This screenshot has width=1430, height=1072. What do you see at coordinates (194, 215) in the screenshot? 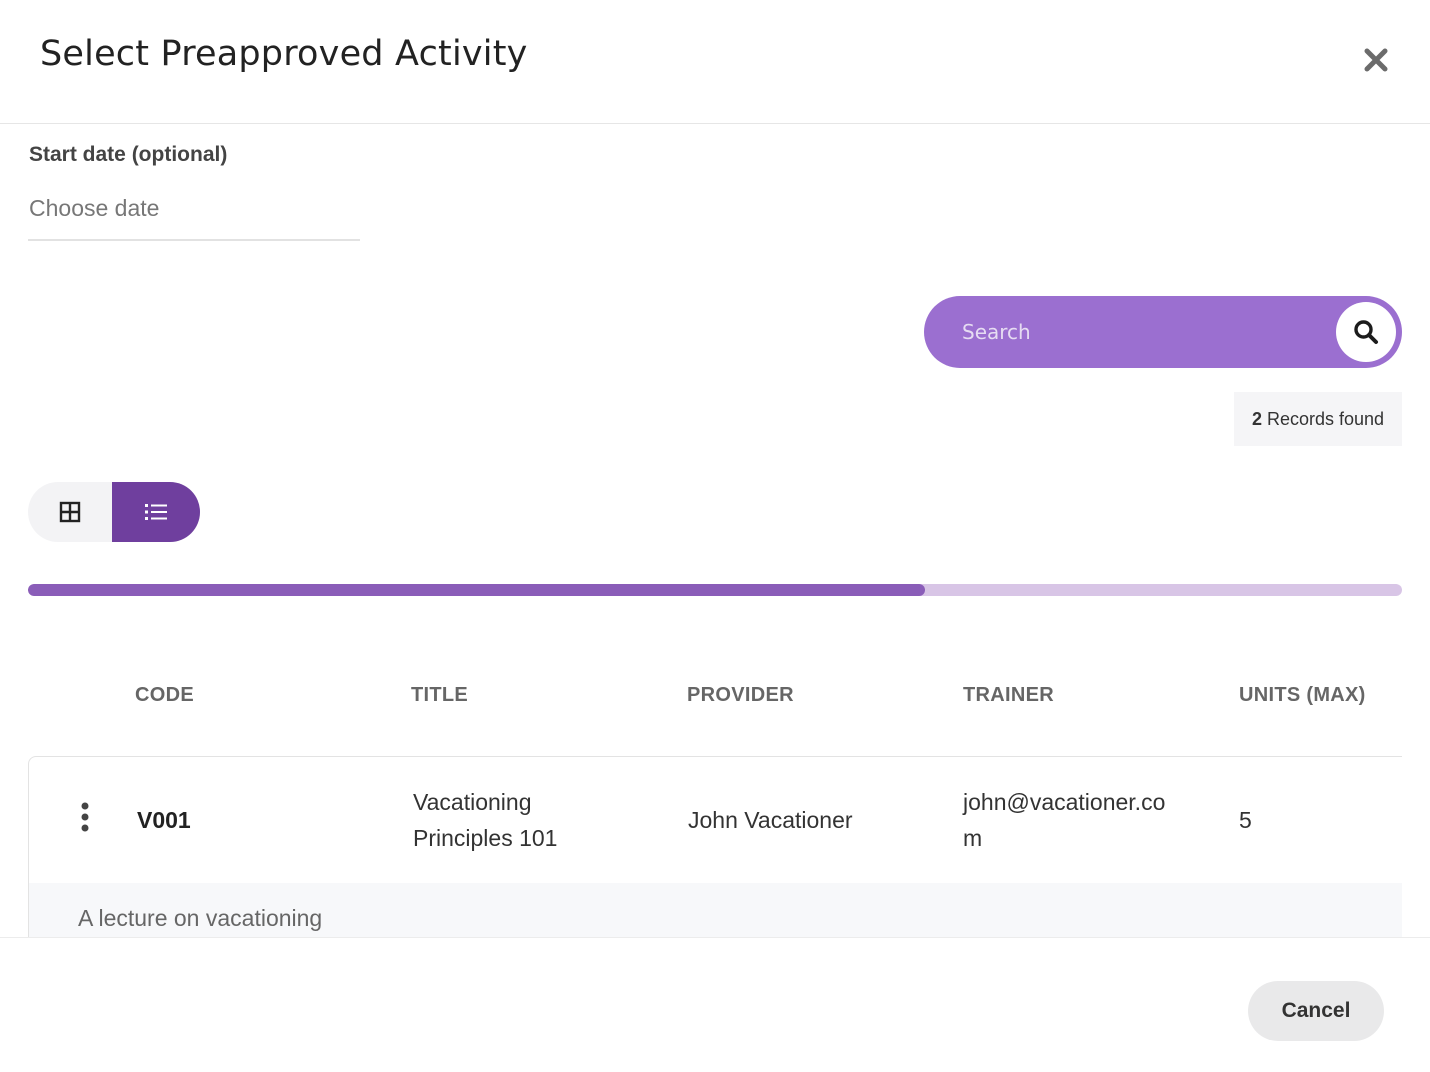
I see `start-date-input` at bounding box center [194, 215].